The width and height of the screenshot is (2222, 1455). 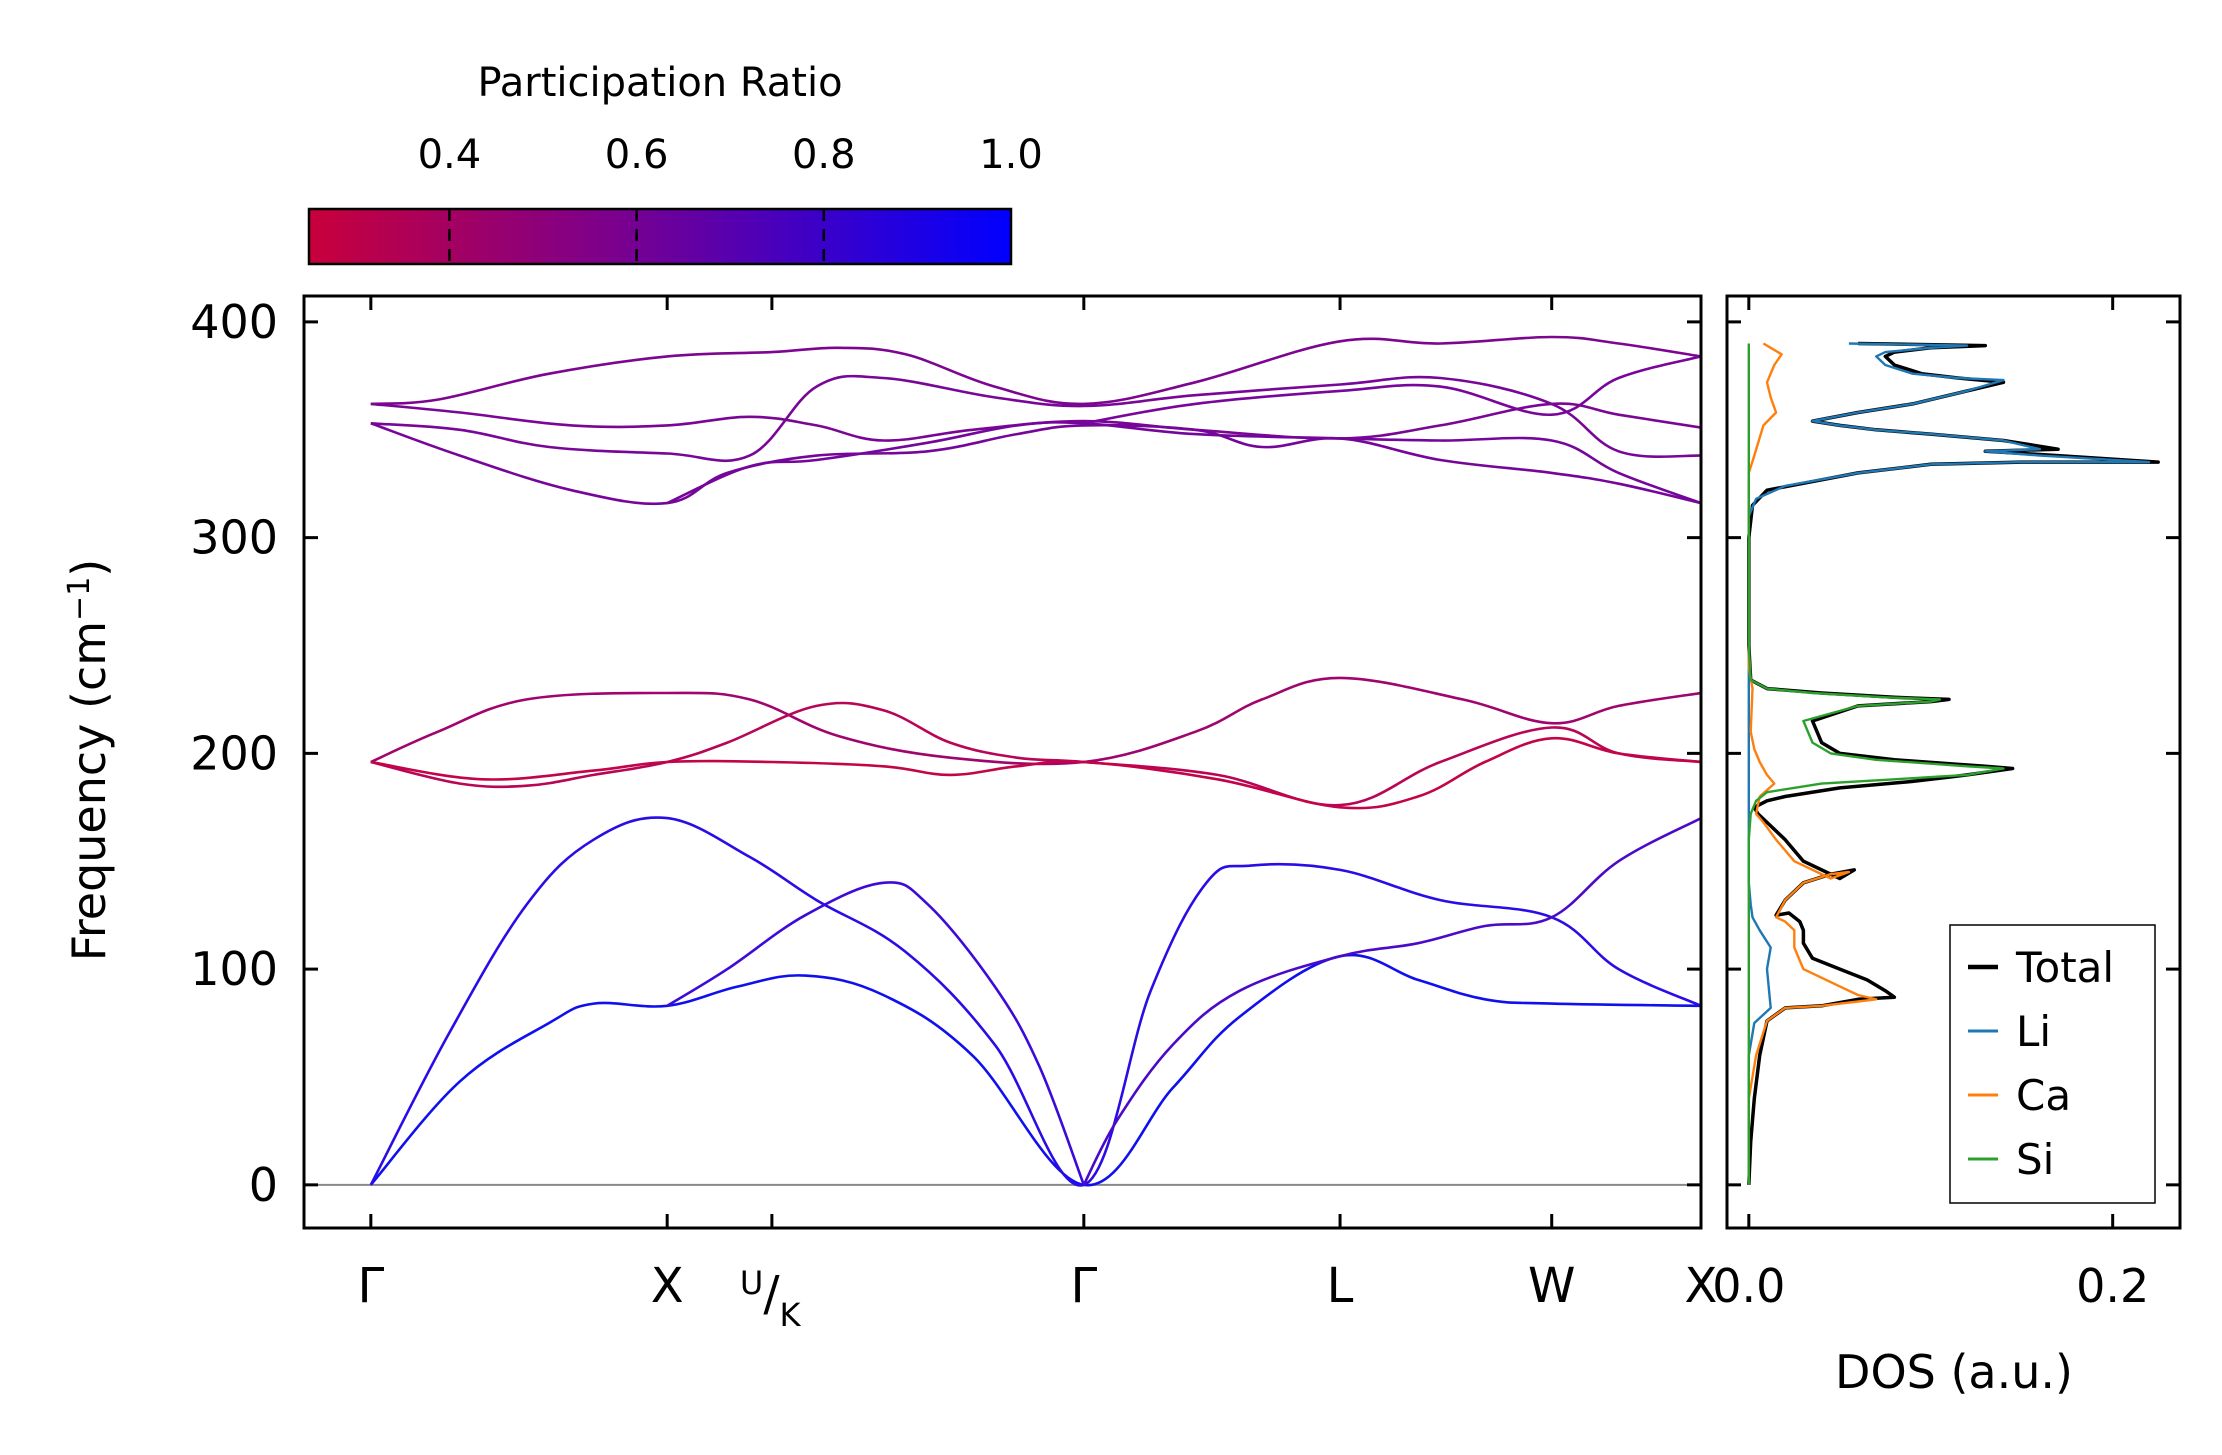 I want to click on legend-box, so click(x=2052, y=1064).